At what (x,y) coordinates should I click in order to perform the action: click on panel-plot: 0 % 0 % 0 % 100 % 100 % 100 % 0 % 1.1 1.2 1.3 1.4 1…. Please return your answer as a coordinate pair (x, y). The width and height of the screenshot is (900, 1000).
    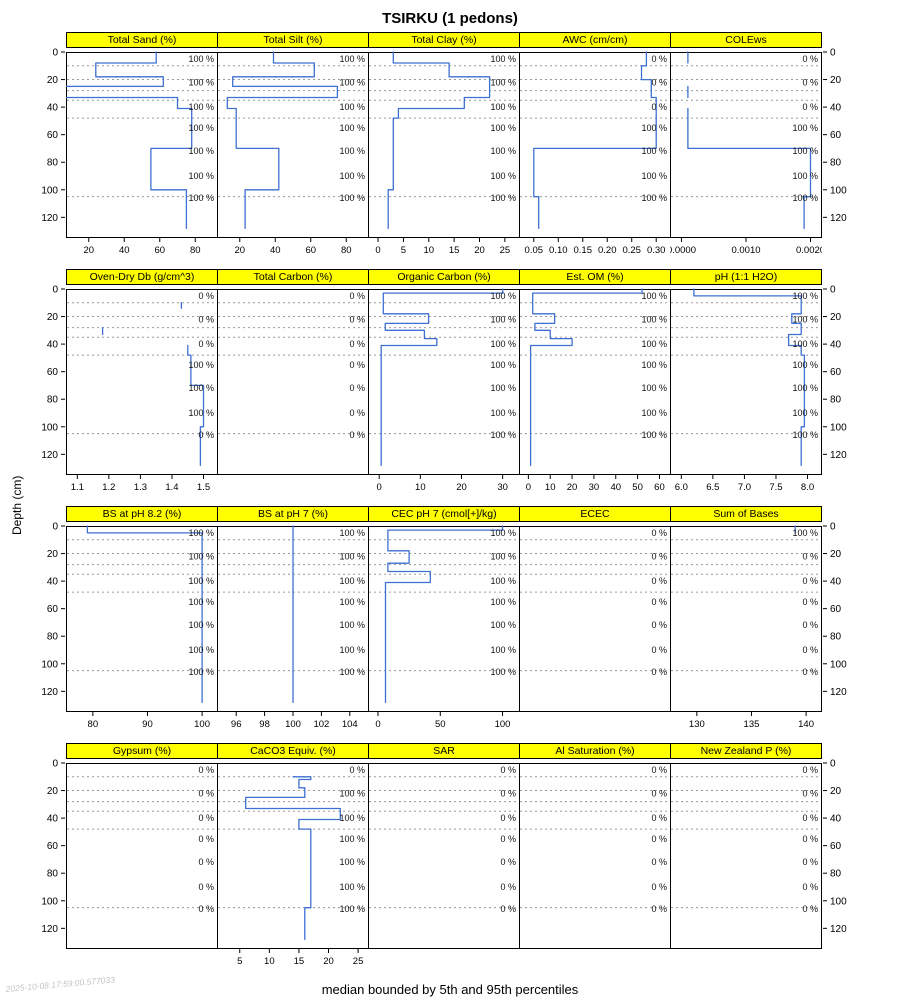
    Looking at the image, I should click on (142, 391).